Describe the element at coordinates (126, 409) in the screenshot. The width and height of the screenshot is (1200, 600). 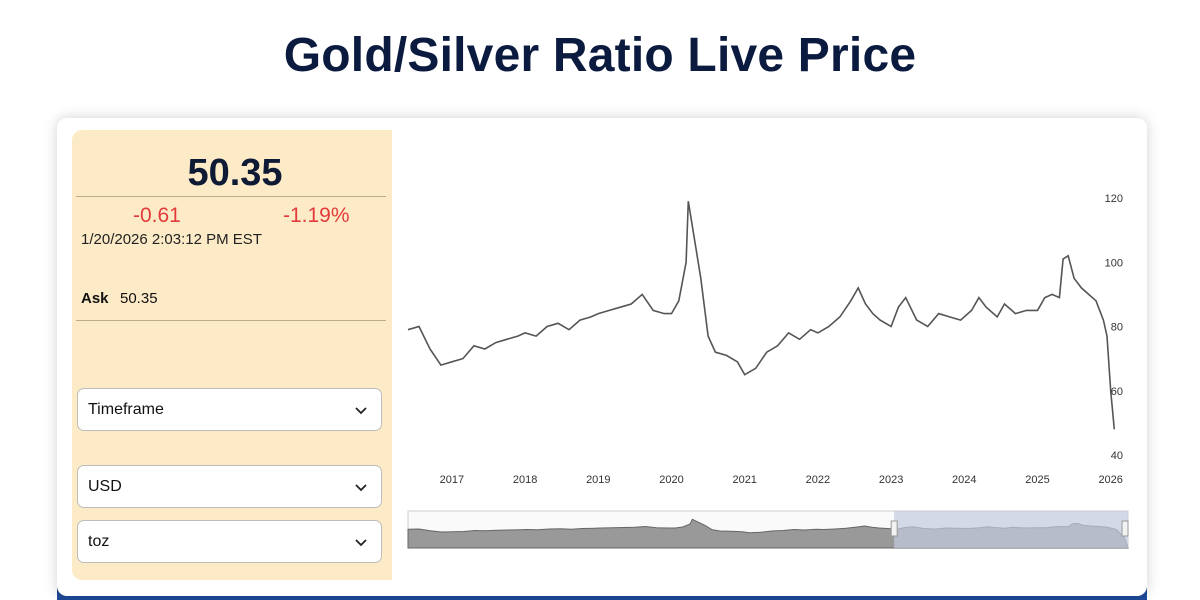
I see `timeframe-select-label: Timeframe` at that location.